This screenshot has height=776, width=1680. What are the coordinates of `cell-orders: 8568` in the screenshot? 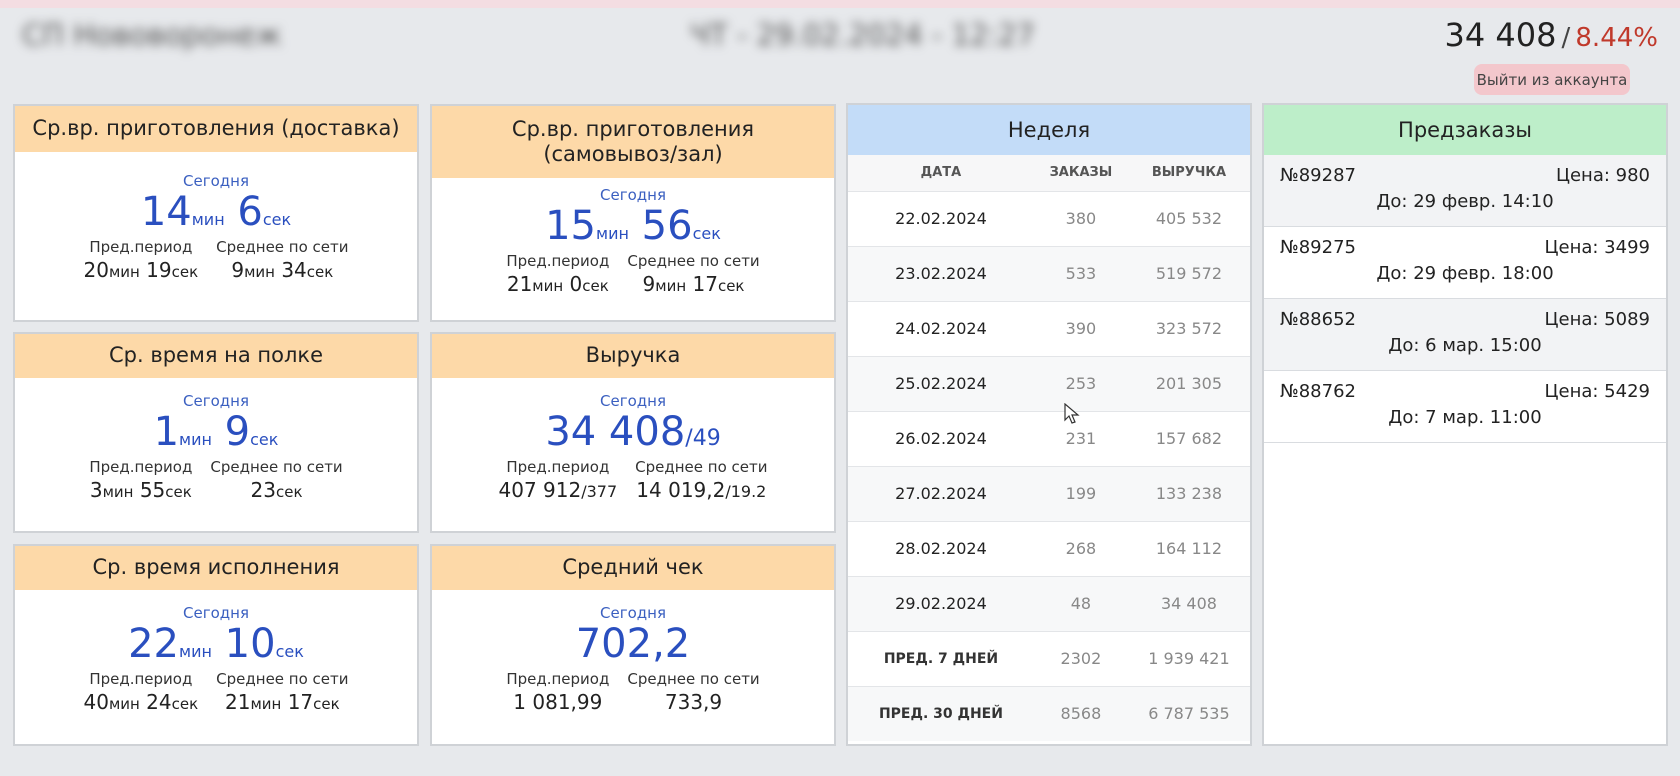 It's located at (1080, 713).